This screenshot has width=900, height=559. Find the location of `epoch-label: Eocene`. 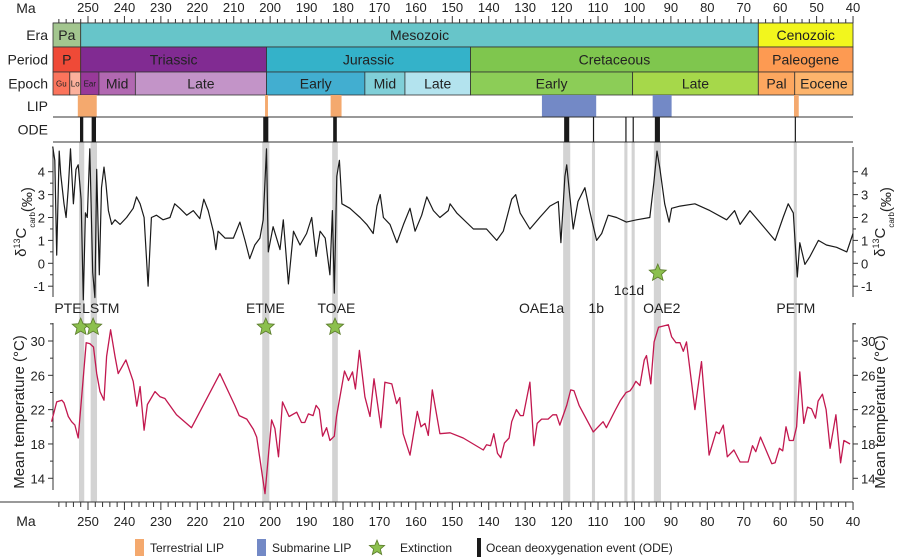

epoch-label: Eocene is located at coordinates (824, 84).